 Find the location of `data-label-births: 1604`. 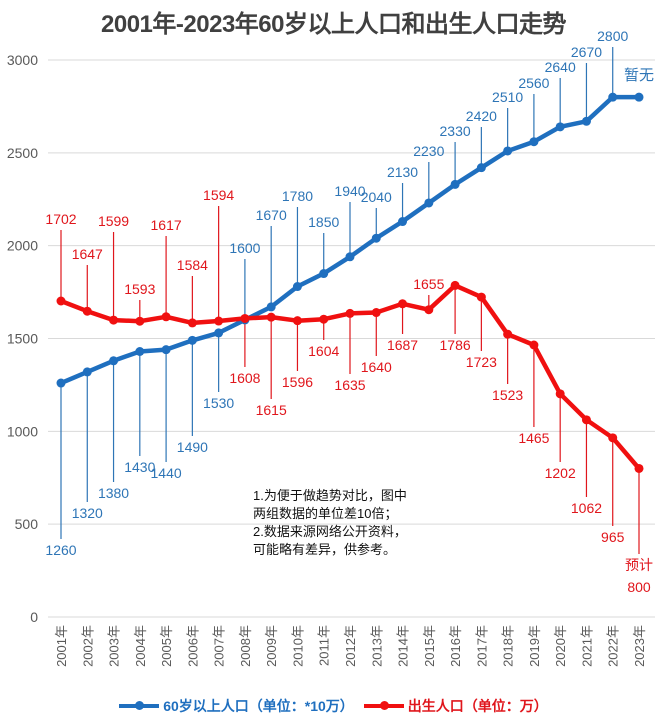

data-label-births: 1604 is located at coordinates (323, 351).